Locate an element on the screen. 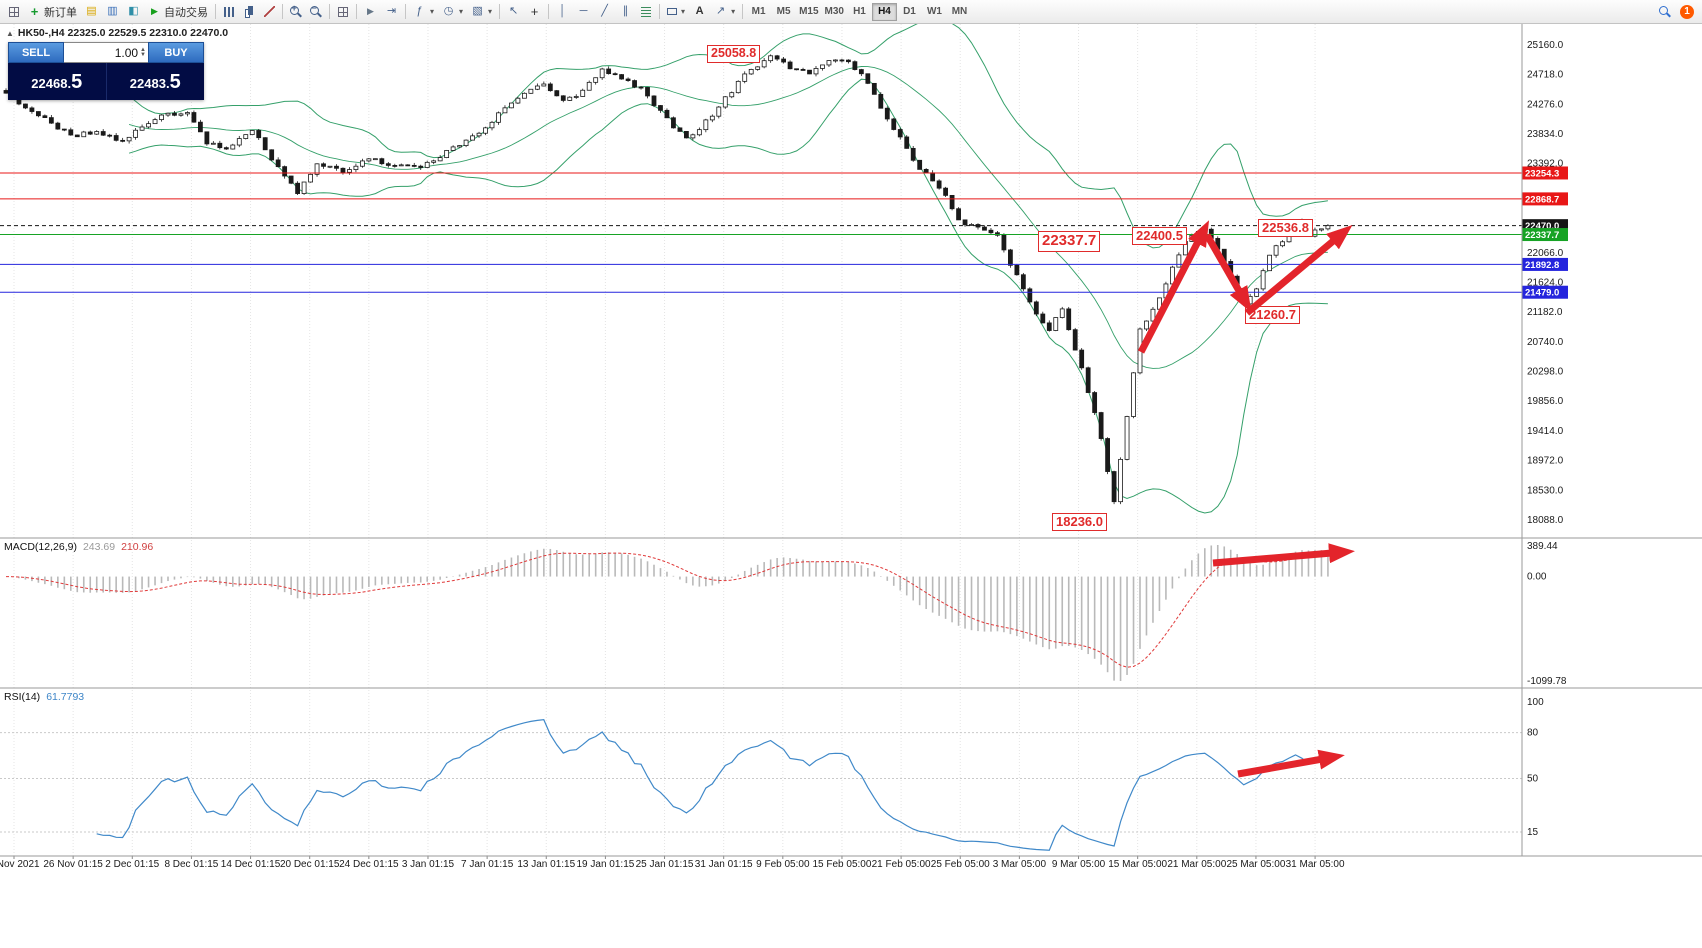 This screenshot has height=948, width=1702. svg-text: 24718.0 is located at coordinates (1545, 75).